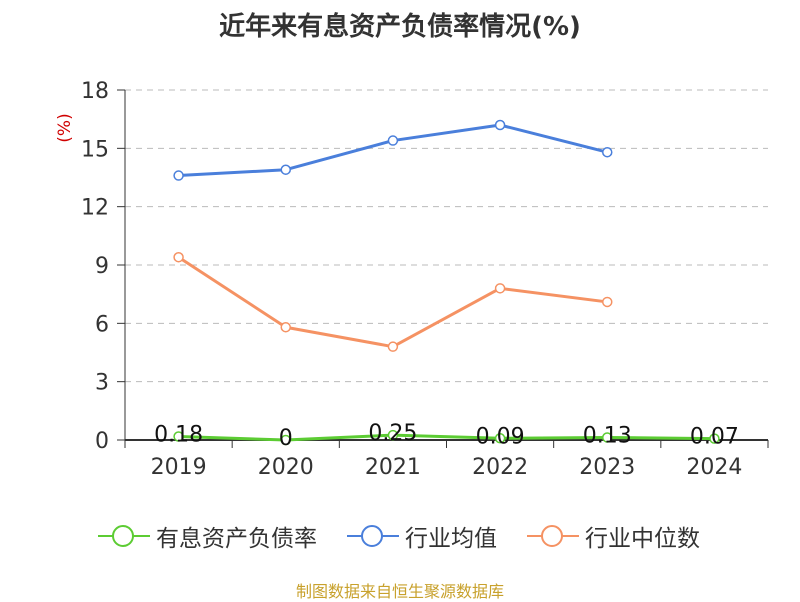 Image resolution: width=800 pixels, height=602 pixels. Describe the element at coordinates (286, 467) in the screenshot. I see `x-tick-label: 2020` at that location.